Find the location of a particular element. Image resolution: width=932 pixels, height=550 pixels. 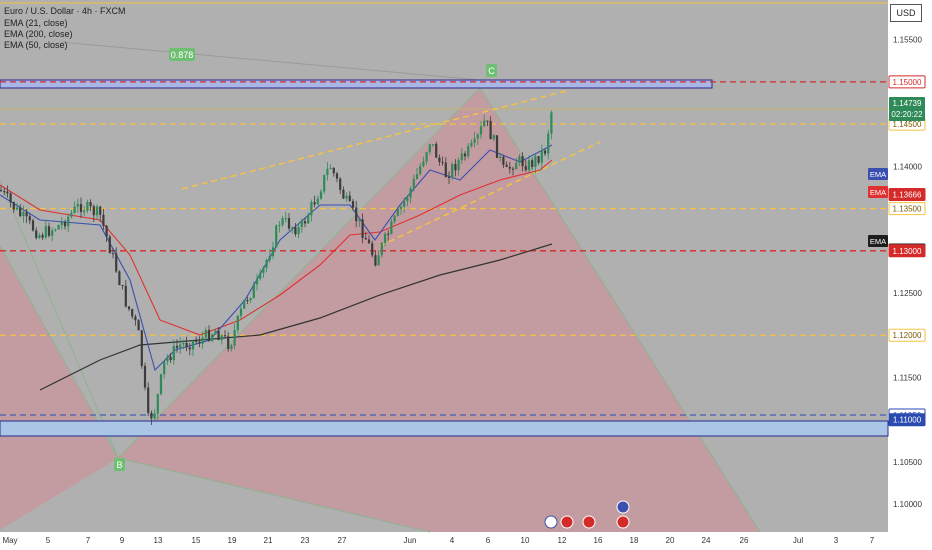

globe-event-icon is located at coordinates (623, 507).